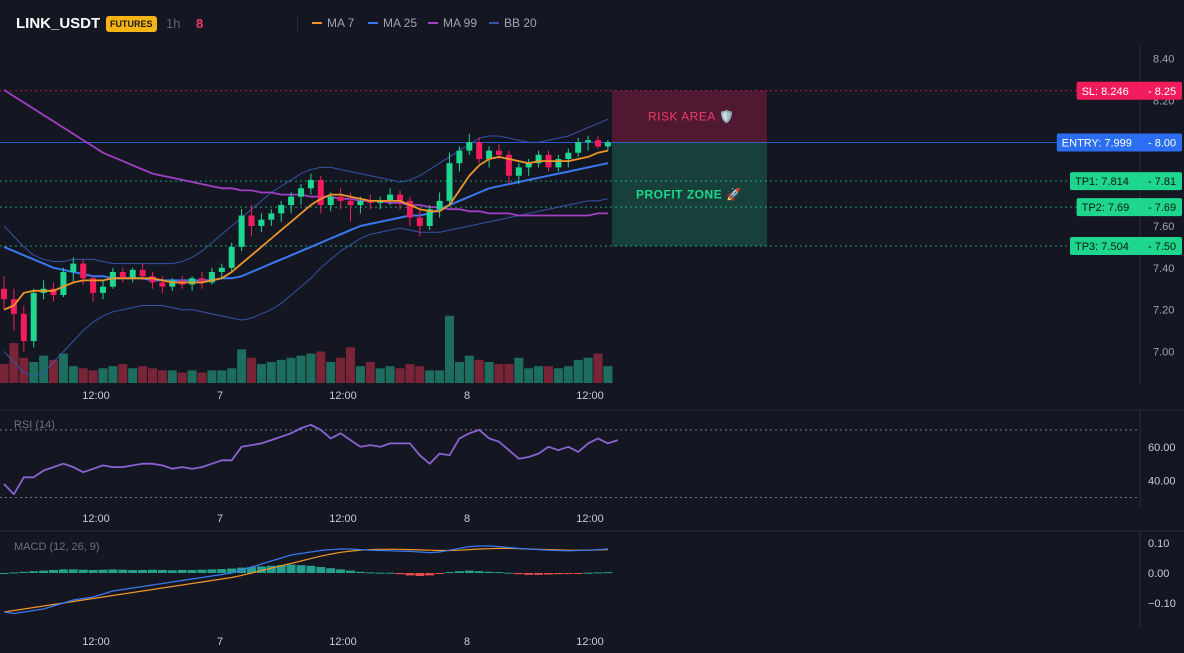 The height and width of the screenshot is (653, 1184). I want to click on legend-ma99-label: MA 99, so click(460, 23).